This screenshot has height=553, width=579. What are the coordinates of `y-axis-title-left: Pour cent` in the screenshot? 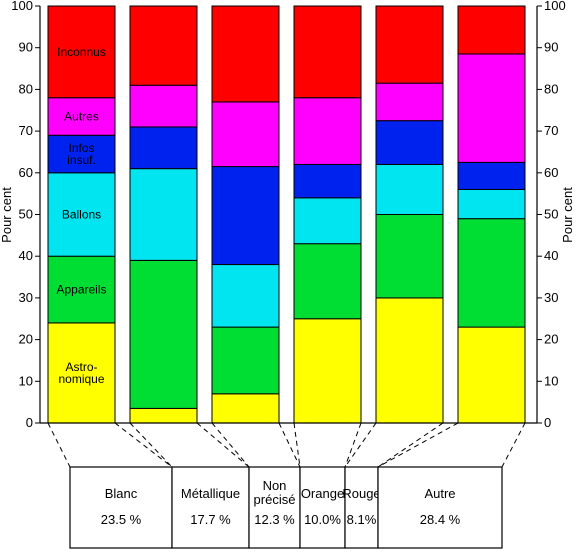 It's located at (7, 215).